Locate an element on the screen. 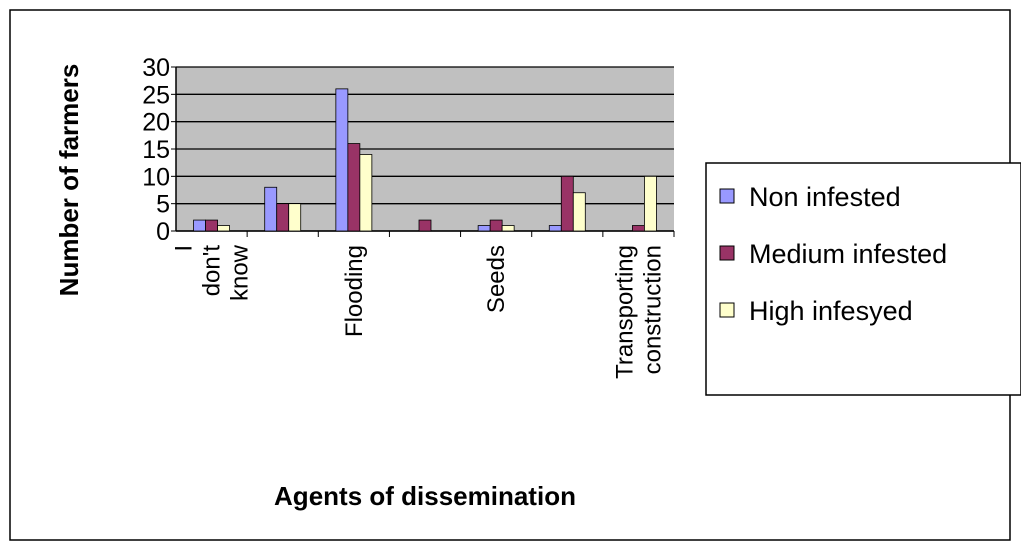 Image resolution: width=1021 pixels, height=552 pixels. y-tick-label: 0 is located at coordinates (163, 232).